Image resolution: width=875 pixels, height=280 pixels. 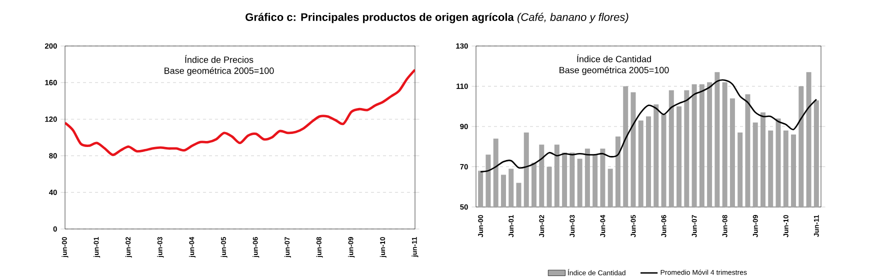 What do you see at coordinates (614, 58) in the screenshot?
I see `annotation: Índice de Cantidad` at bounding box center [614, 58].